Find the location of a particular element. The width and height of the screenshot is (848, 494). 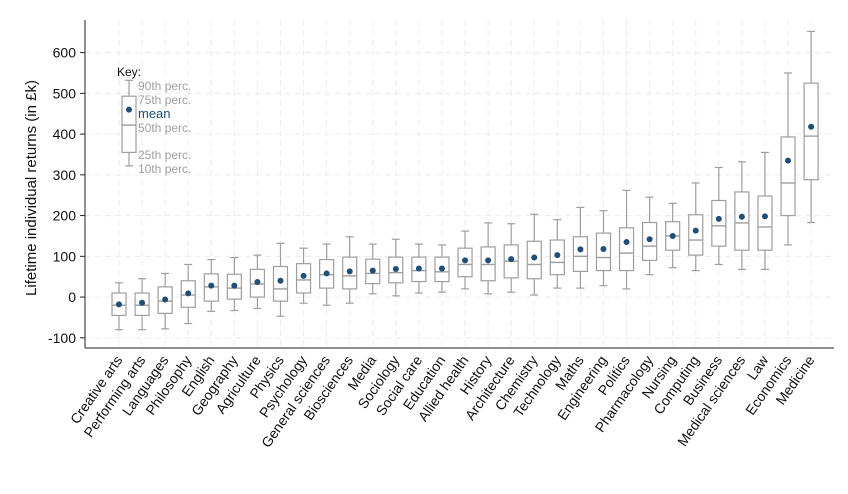

key-label-p75: 75th perc. is located at coordinates (164, 100).